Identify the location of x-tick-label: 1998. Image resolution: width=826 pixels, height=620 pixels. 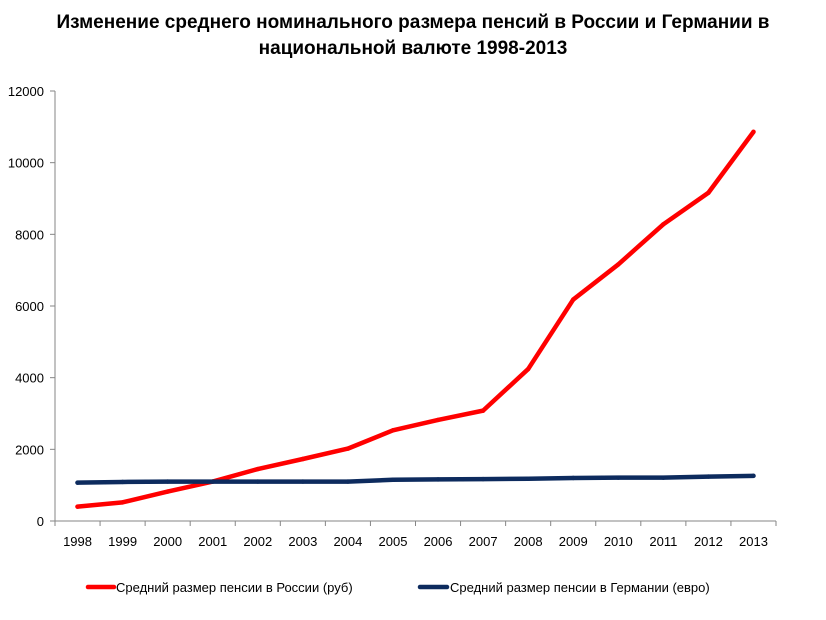
(77, 541).